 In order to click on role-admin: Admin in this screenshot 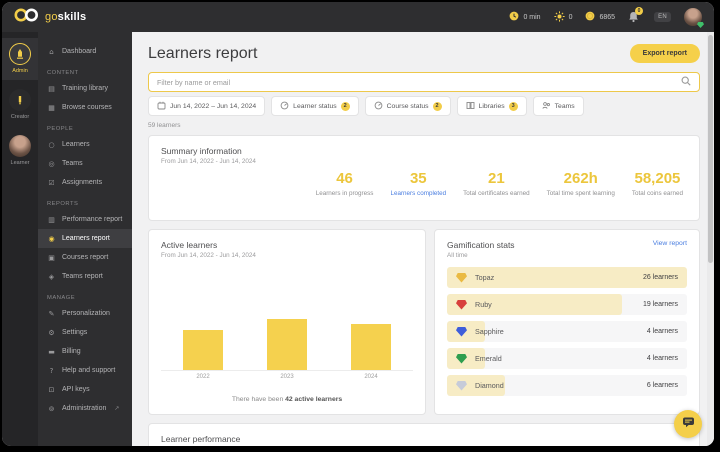, I will do `click(20, 59)`.